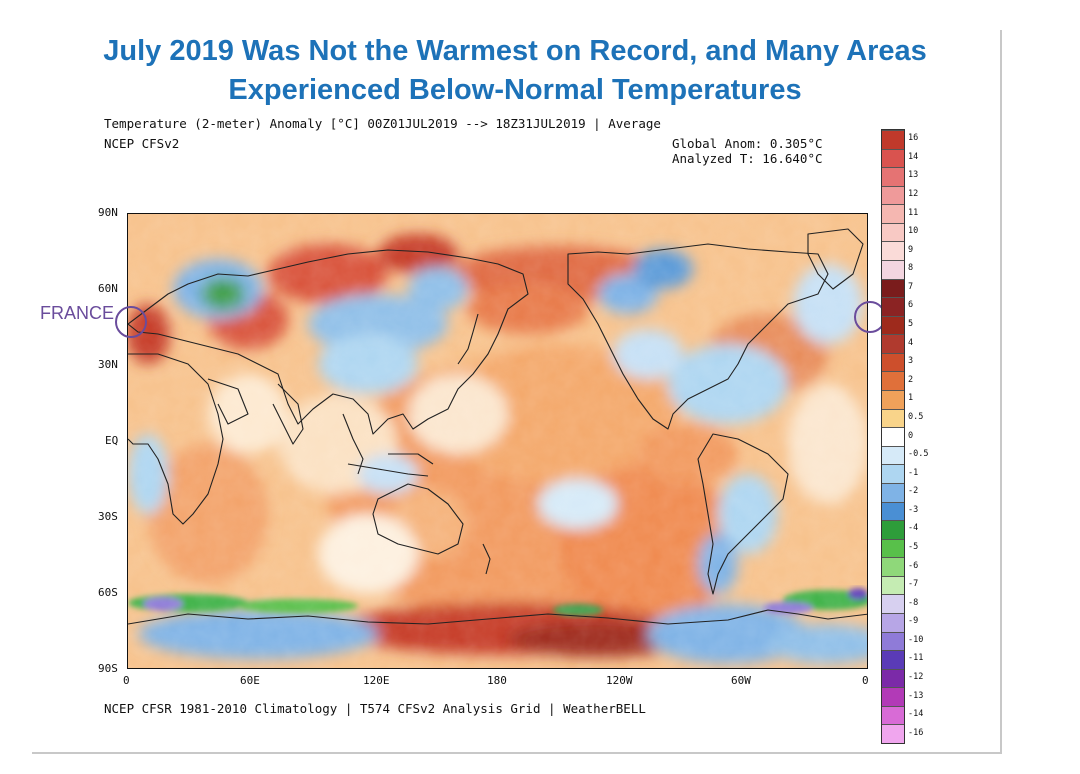 This screenshot has width=1080, height=774. Describe the element at coordinates (911, 342) in the screenshot. I see `colorbar-tick-label: 4` at that location.